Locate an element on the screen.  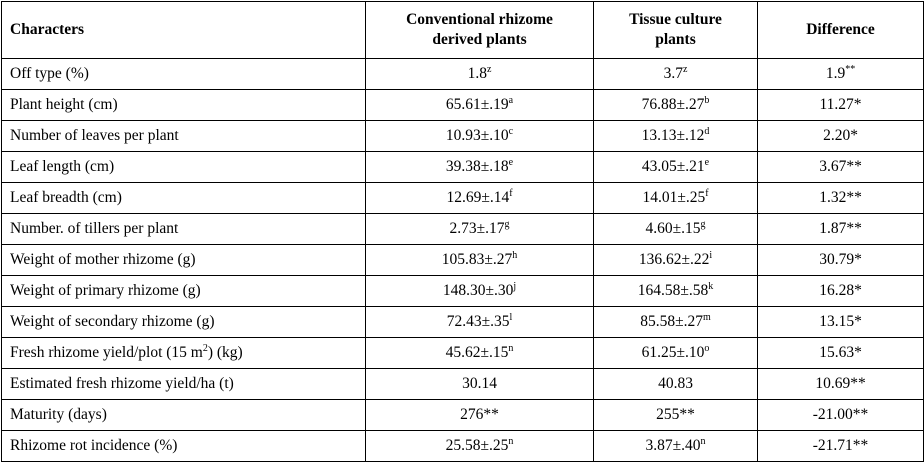
value-cell: 136.62±.22i is located at coordinates (675, 260).